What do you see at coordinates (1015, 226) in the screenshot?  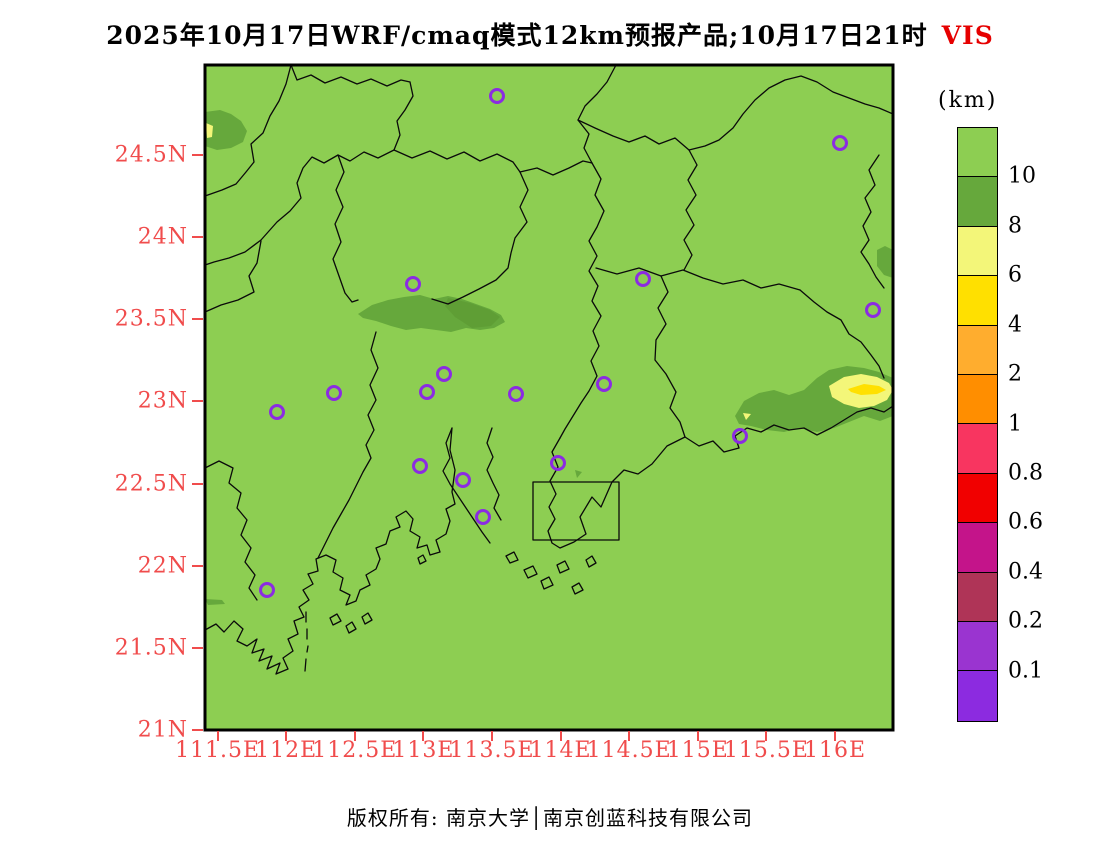 I see `colorbar-tick-label: 8` at bounding box center [1015, 226].